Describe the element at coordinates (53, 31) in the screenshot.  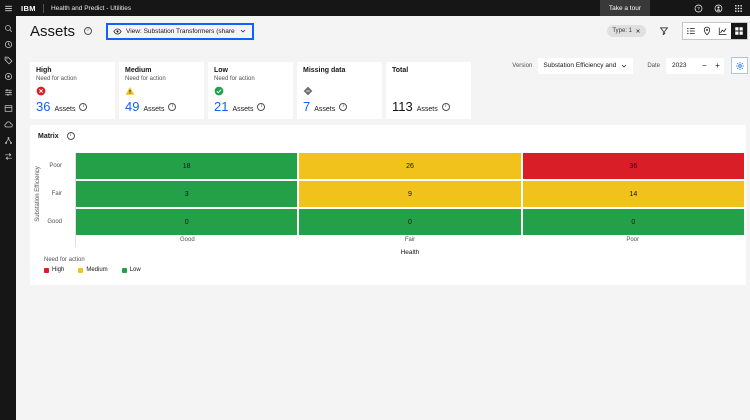
I see `page-title: Assets` at that location.